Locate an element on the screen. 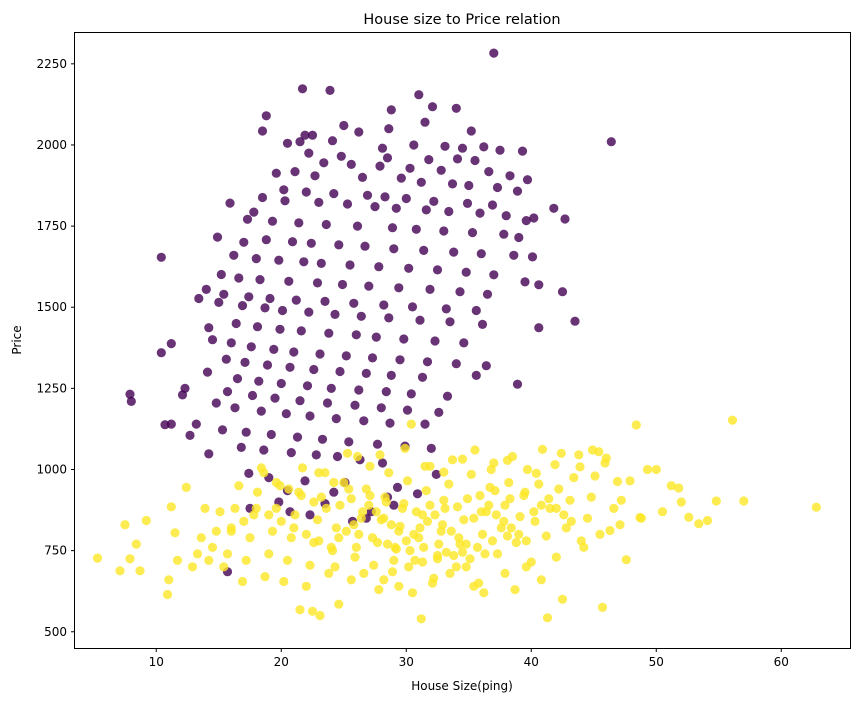  y-tick-label: 2000 is located at coordinates (51, 145).